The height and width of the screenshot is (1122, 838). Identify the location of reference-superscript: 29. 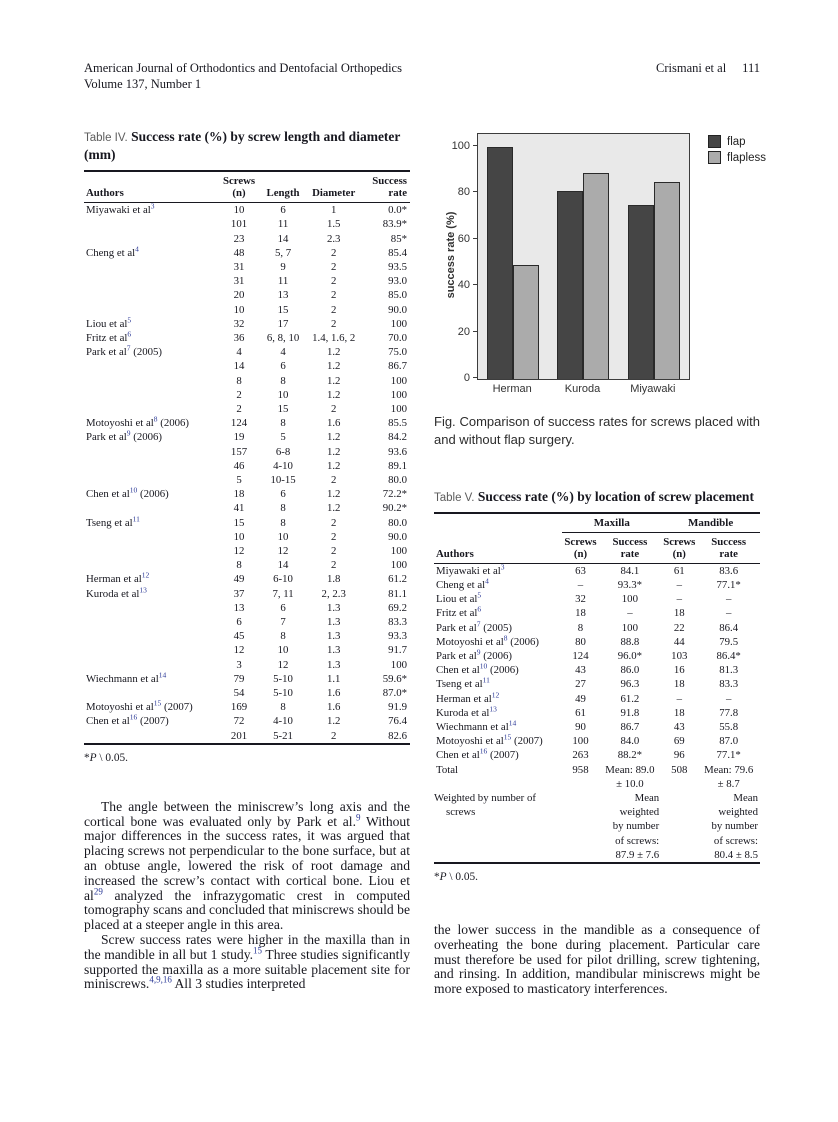
(98, 891).